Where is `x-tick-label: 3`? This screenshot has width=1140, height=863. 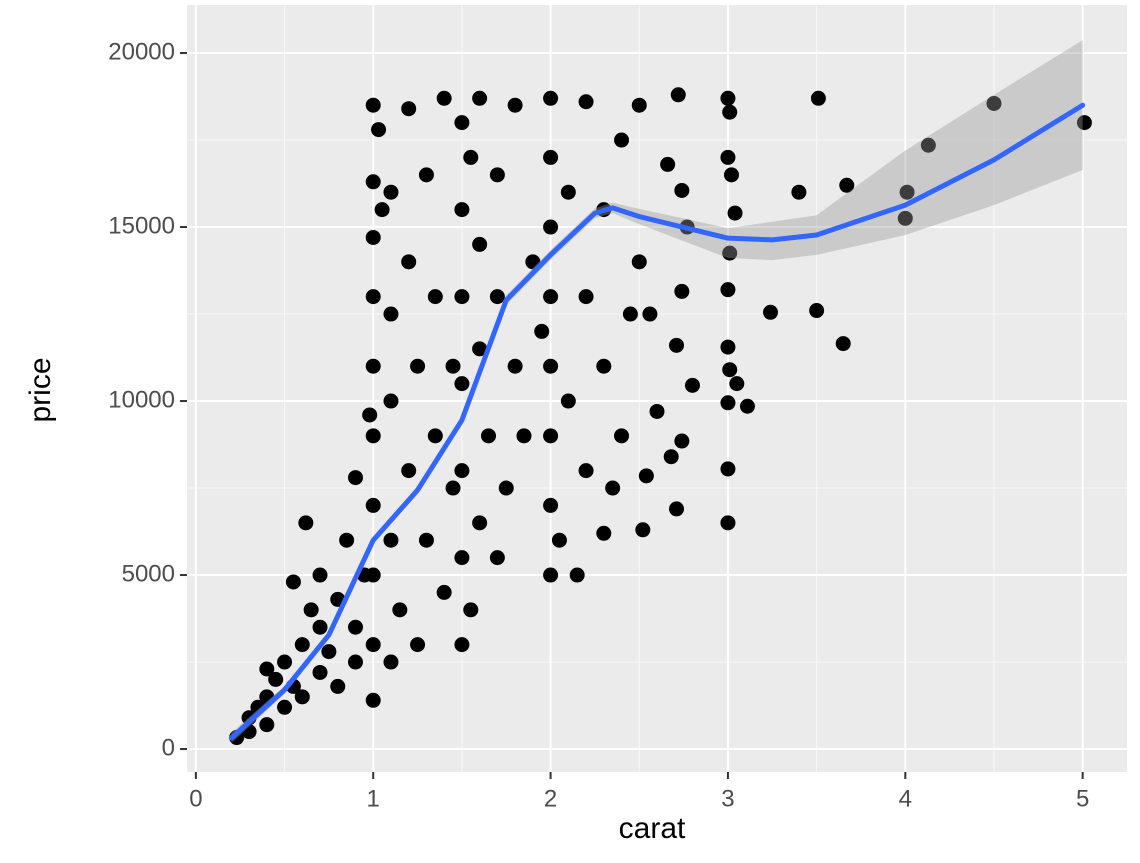
x-tick-label: 3 is located at coordinates (727, 798).